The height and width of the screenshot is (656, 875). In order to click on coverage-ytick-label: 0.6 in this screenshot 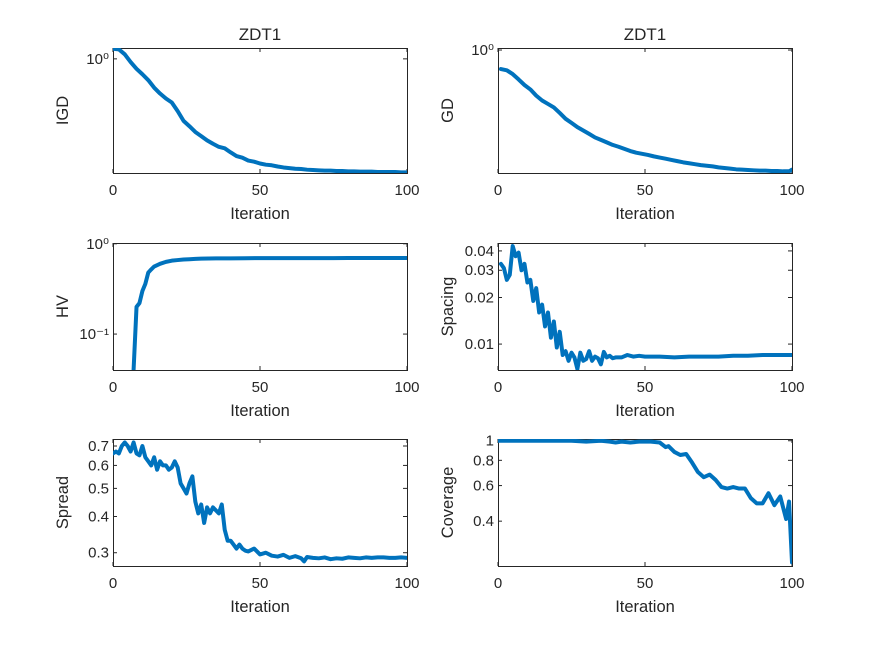, I will do `click(483, 486)`.